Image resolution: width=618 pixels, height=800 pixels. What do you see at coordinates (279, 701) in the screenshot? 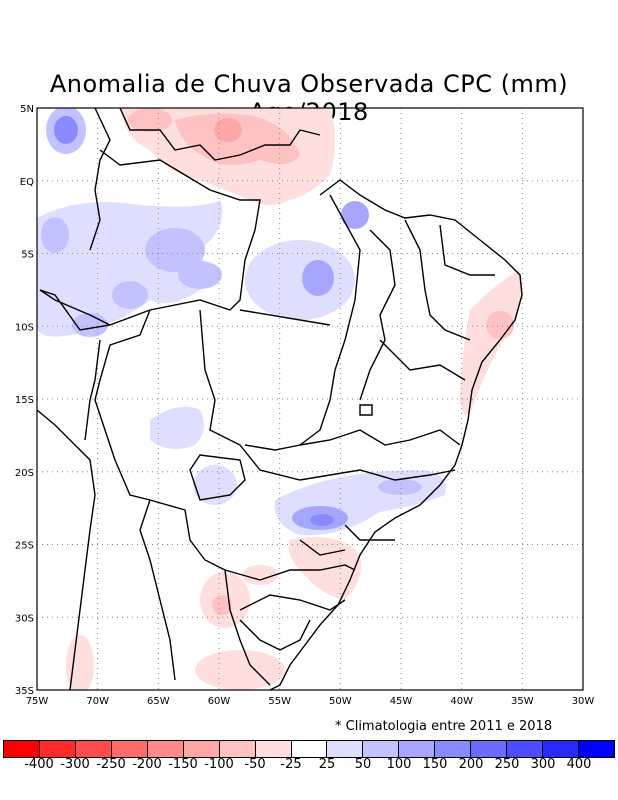
I see `longitude-label: 55W` at bounding box center [279, 701].